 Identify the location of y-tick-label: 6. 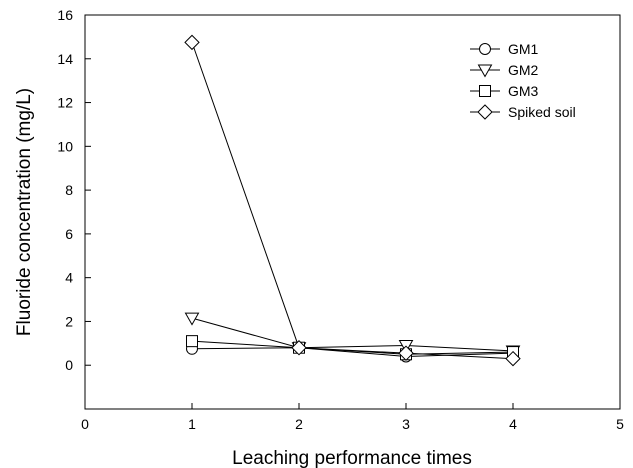
(69, 234).